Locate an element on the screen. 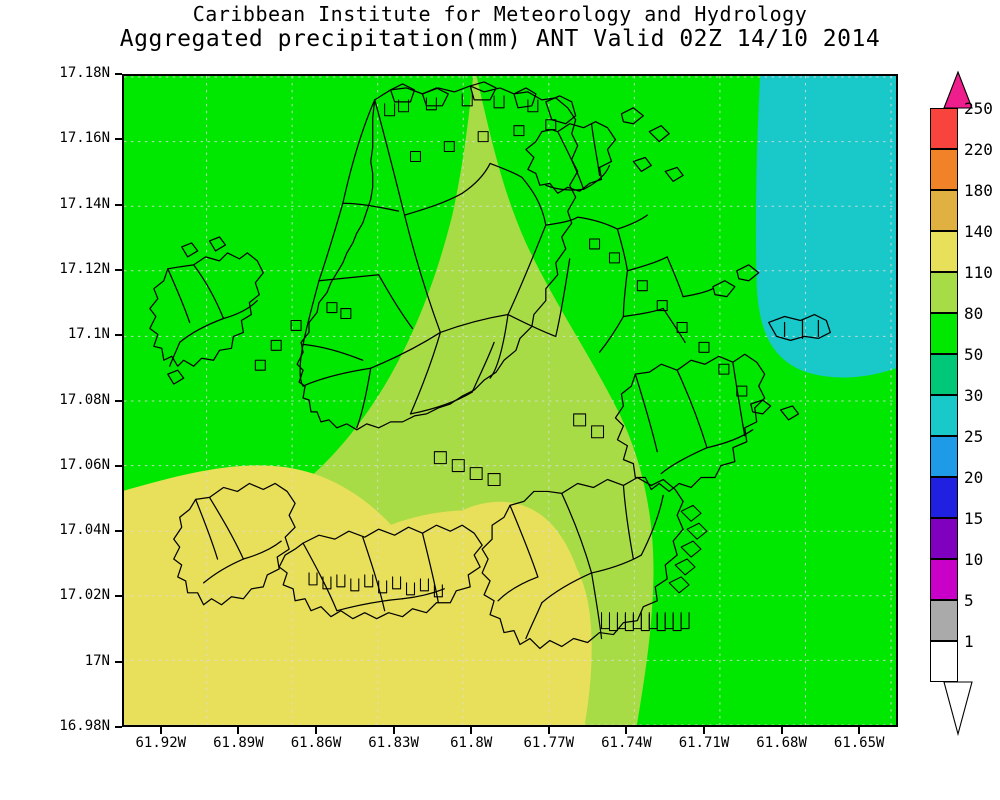 This screenshot has height=800, width=1000. y-axis-tick-label: 17.16N is located at coordinates (84, 138).